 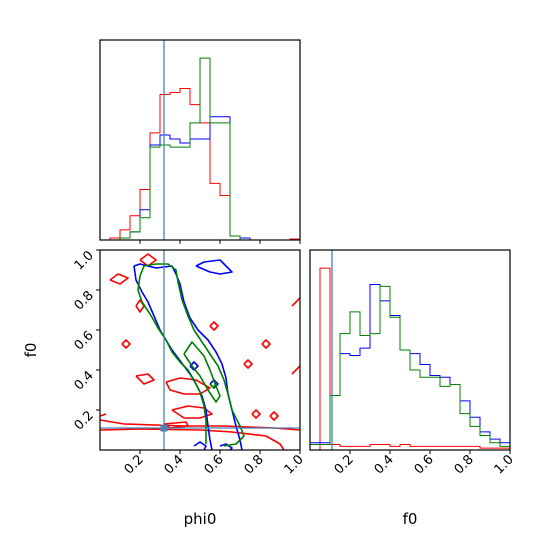 What do you see at coordinates (200, 519) in the screenshot?
I see `x-axis-label-phi0: phi0` at bounding box center [200, 519].